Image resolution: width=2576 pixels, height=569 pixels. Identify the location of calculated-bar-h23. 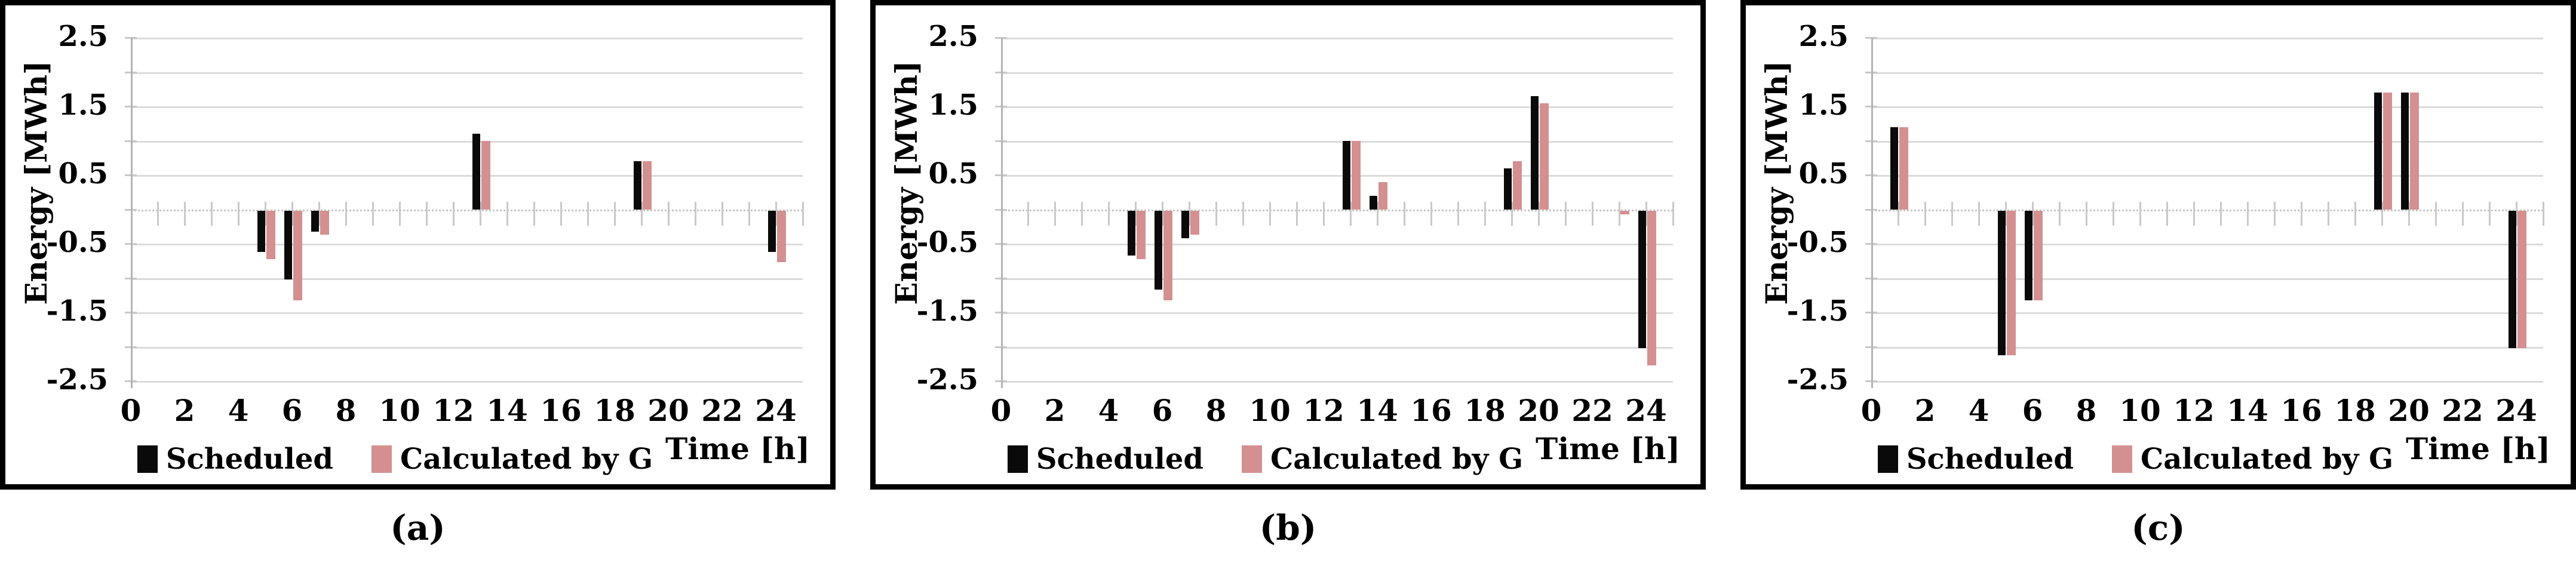
(1624, 212).